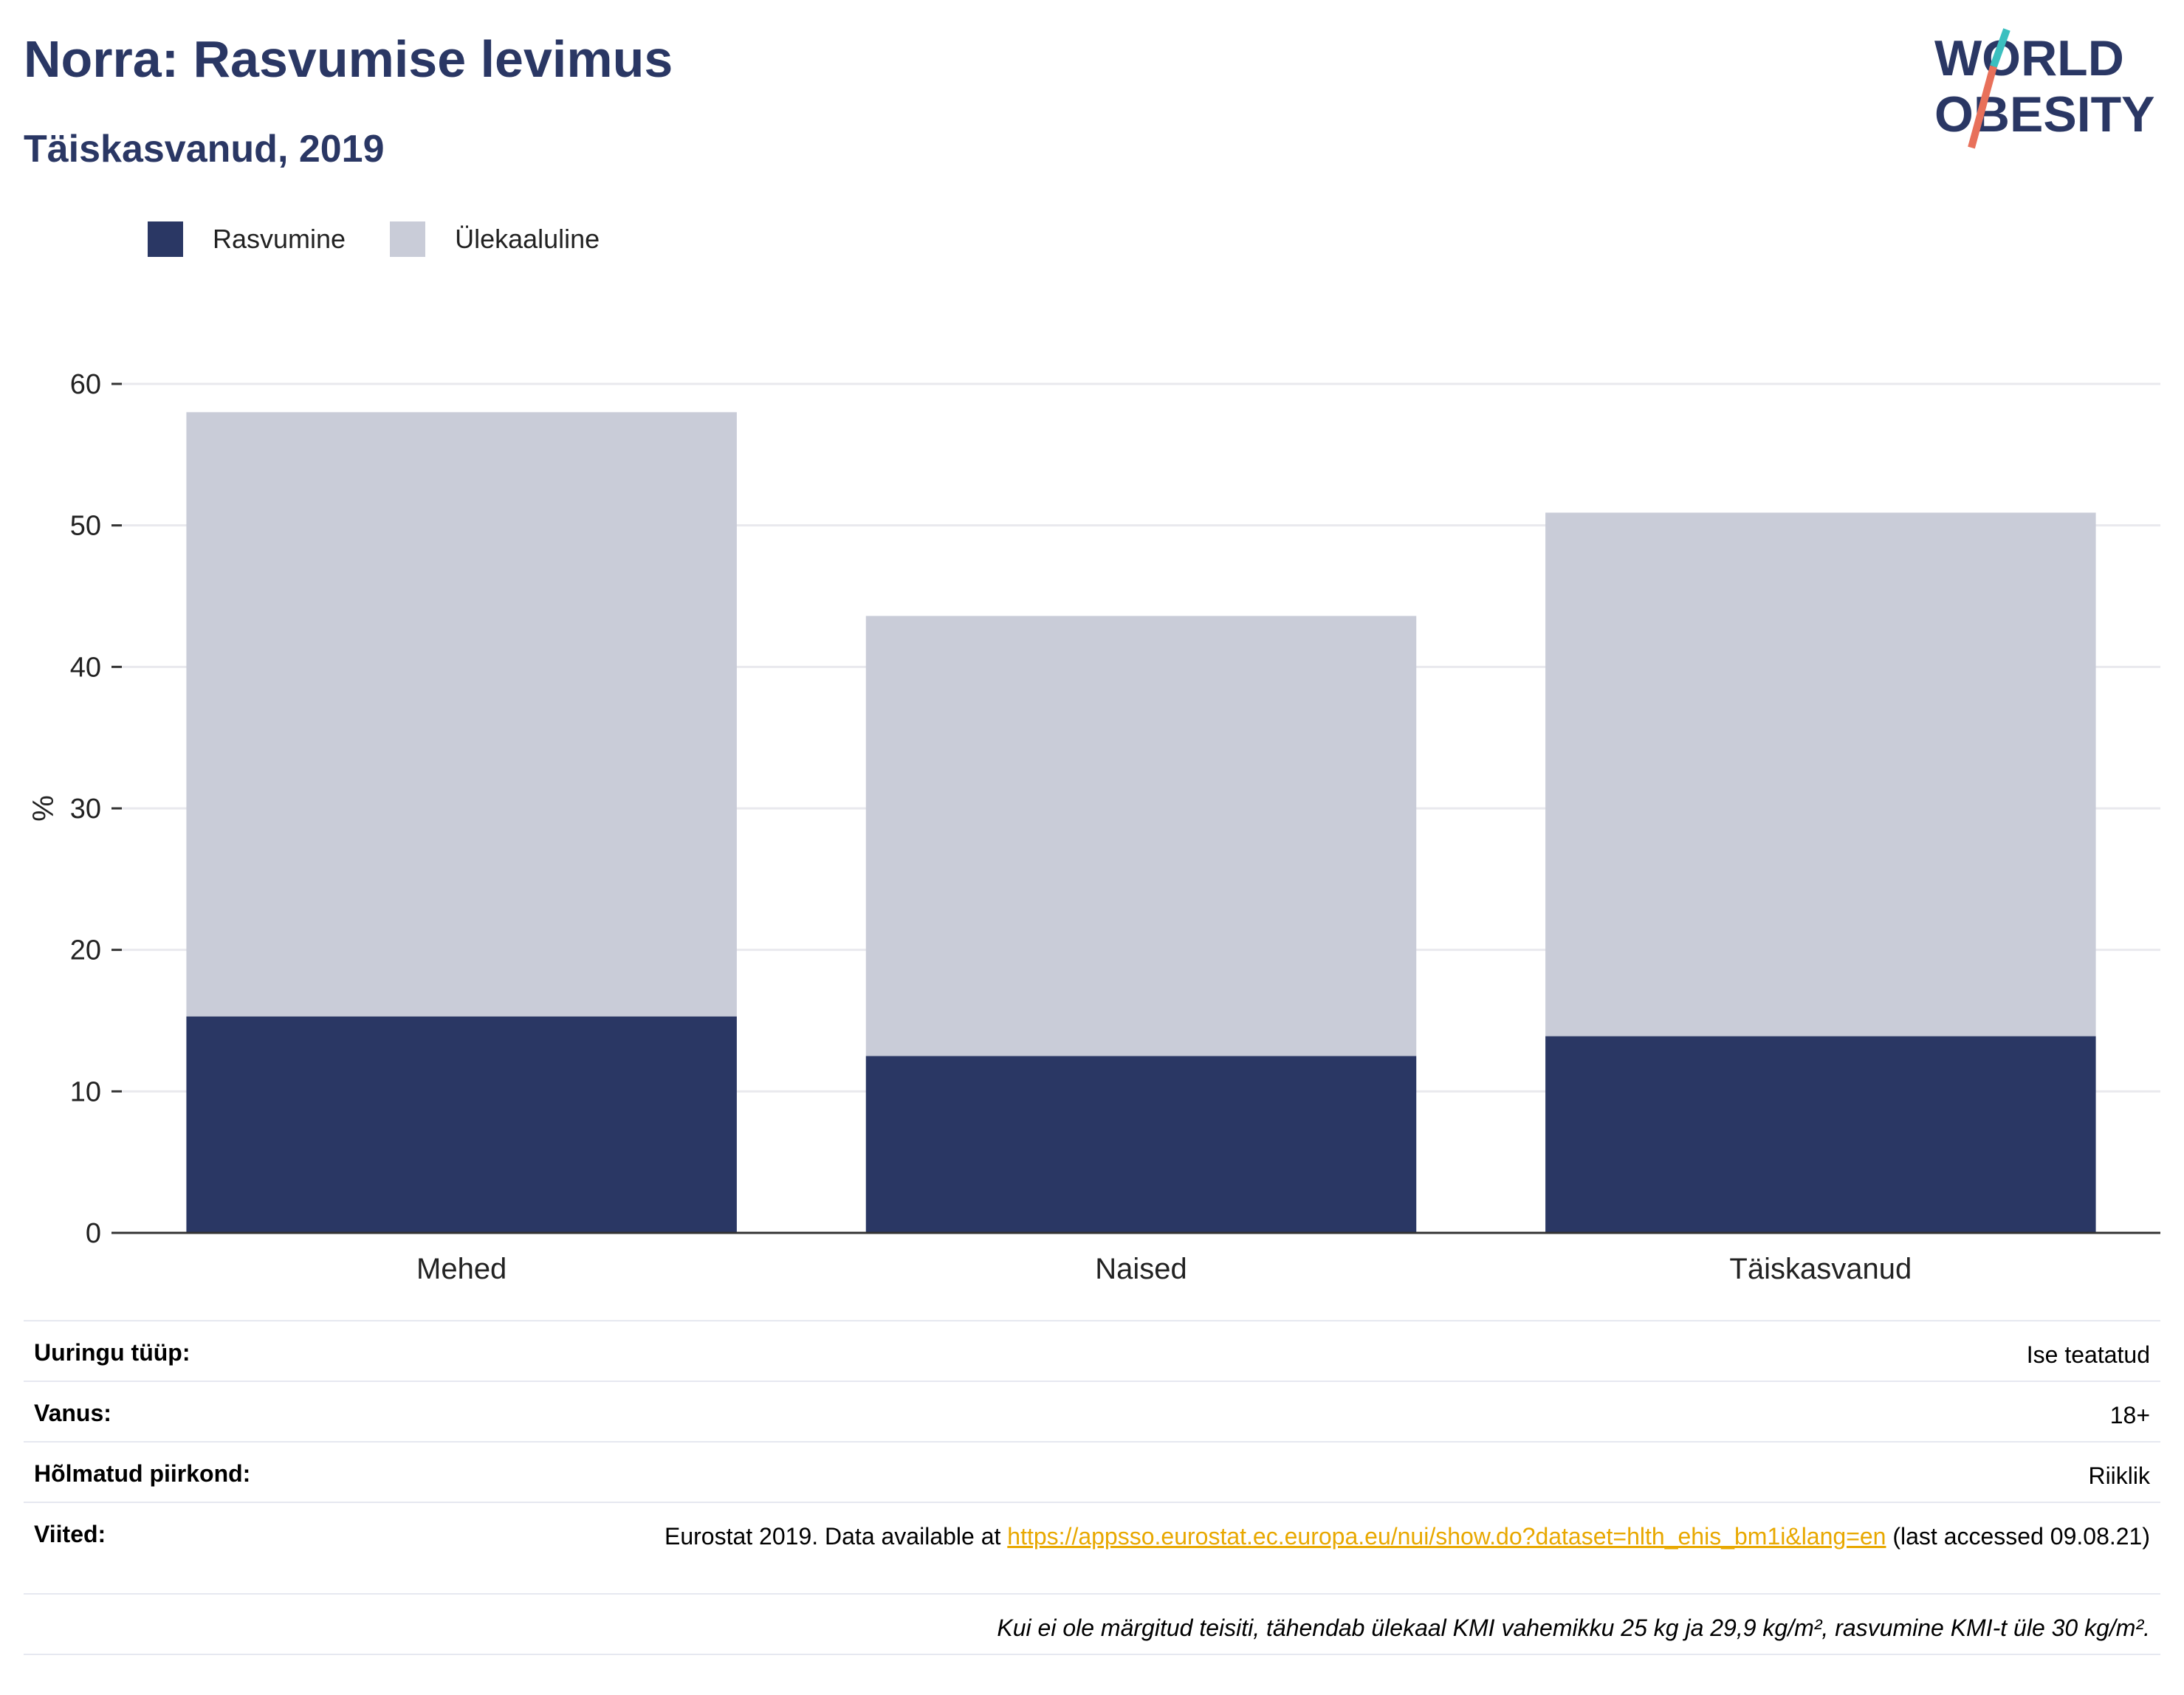  I want to click on info-row-age: Vanus: 18+, so click(1092, 1411).